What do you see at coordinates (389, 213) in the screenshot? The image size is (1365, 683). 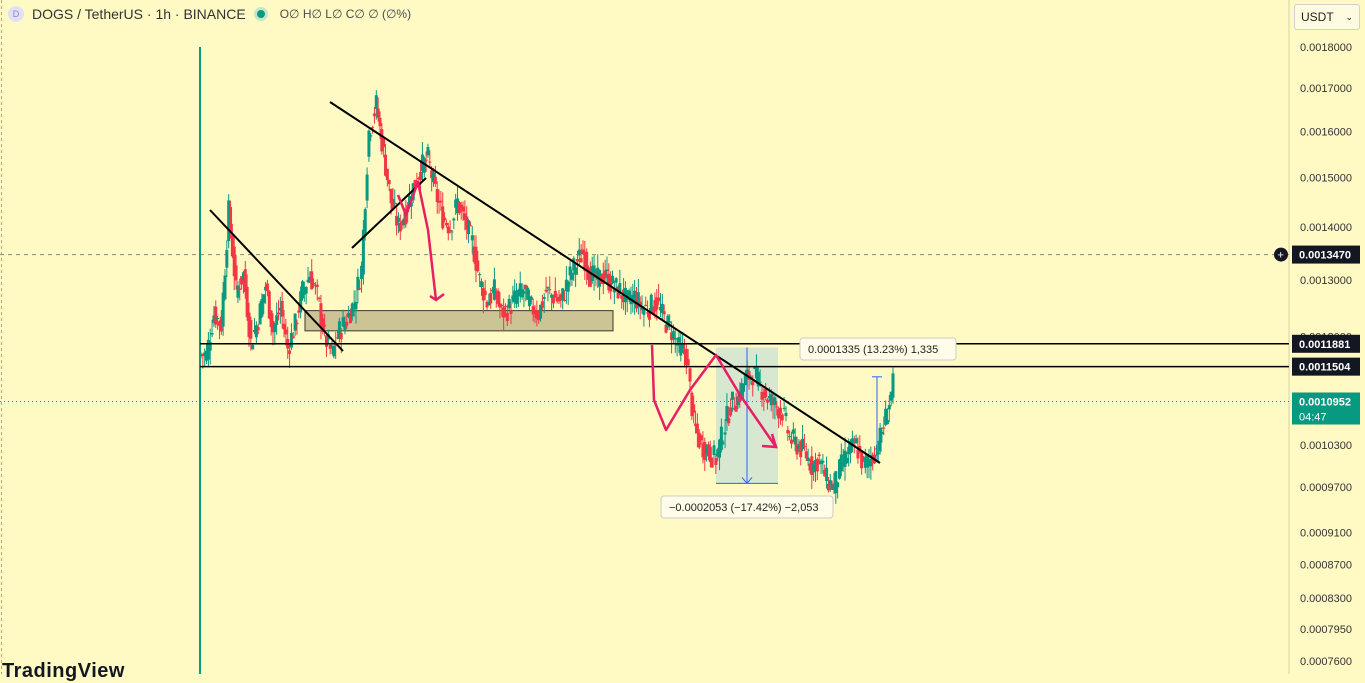 I see `trendline` at bounding box center [389, 213].